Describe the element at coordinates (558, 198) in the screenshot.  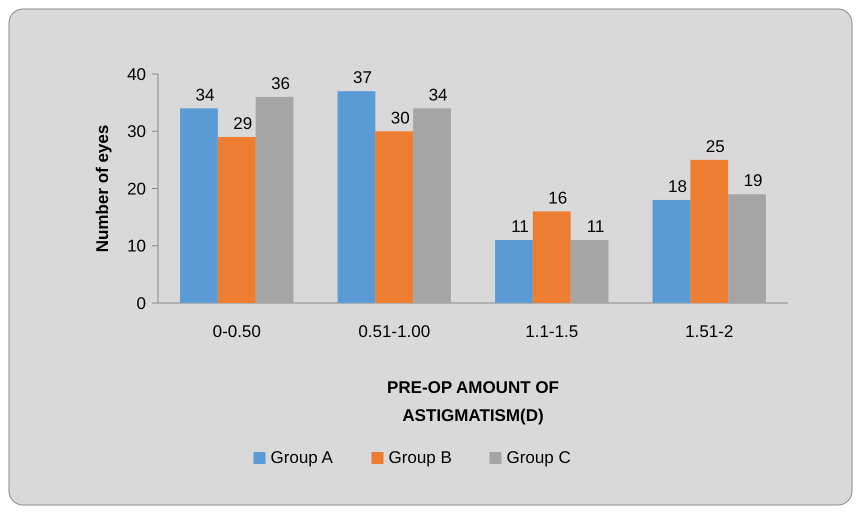
I see `data-label: 16` at that location.